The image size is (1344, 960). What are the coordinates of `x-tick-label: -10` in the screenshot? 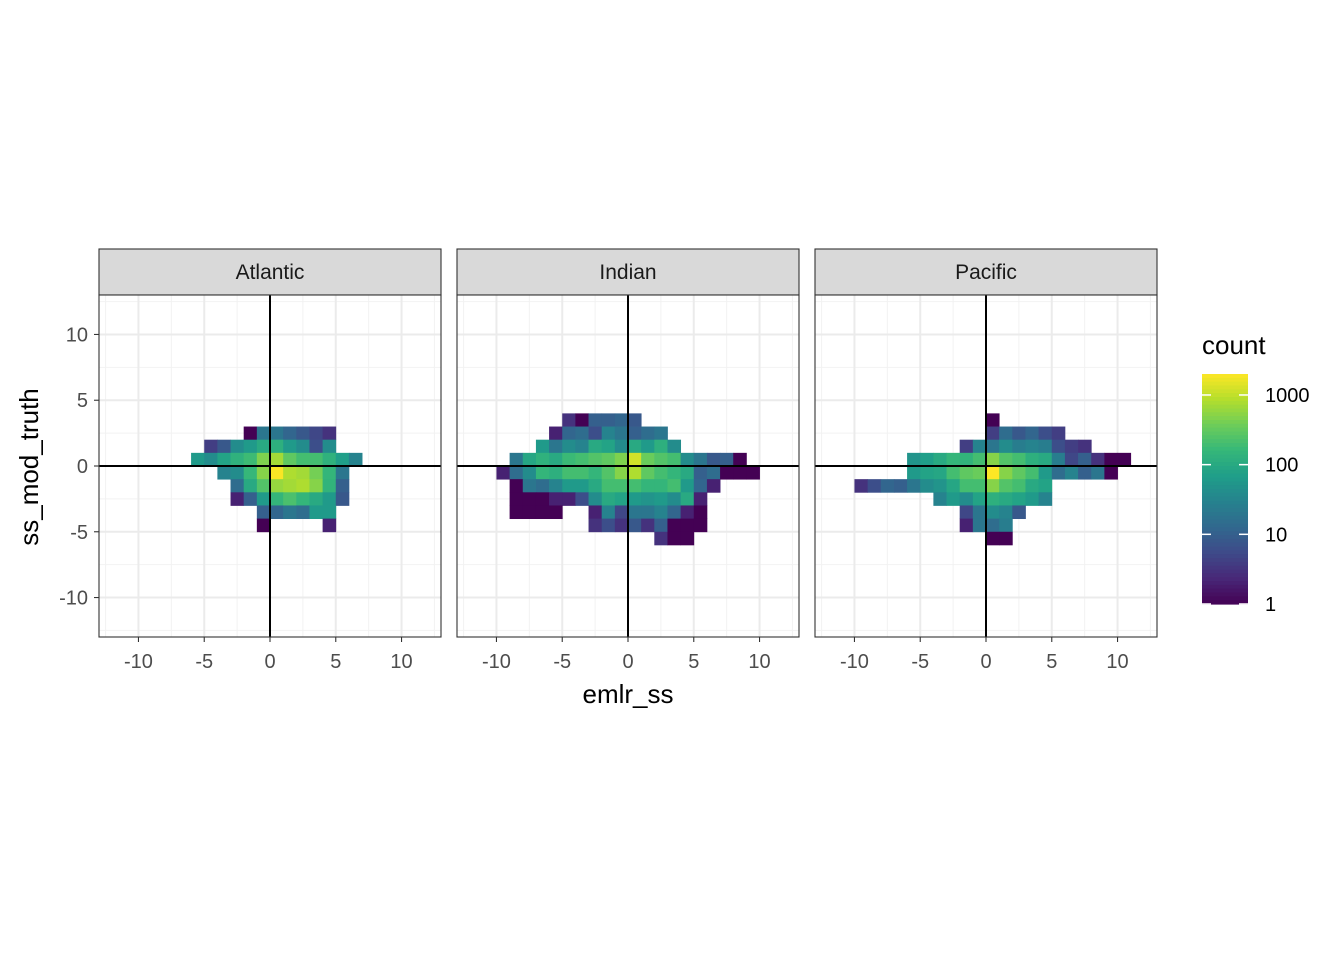 It's located at (138, 662).